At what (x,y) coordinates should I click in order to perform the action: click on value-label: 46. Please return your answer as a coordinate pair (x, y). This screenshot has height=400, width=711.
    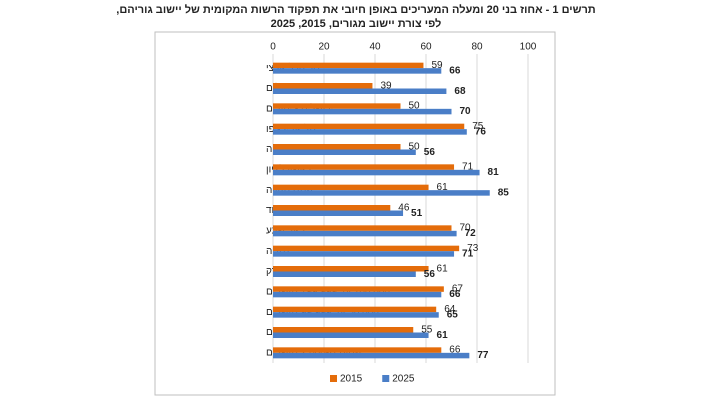
    Looking at the image, I should click on (404, 207).